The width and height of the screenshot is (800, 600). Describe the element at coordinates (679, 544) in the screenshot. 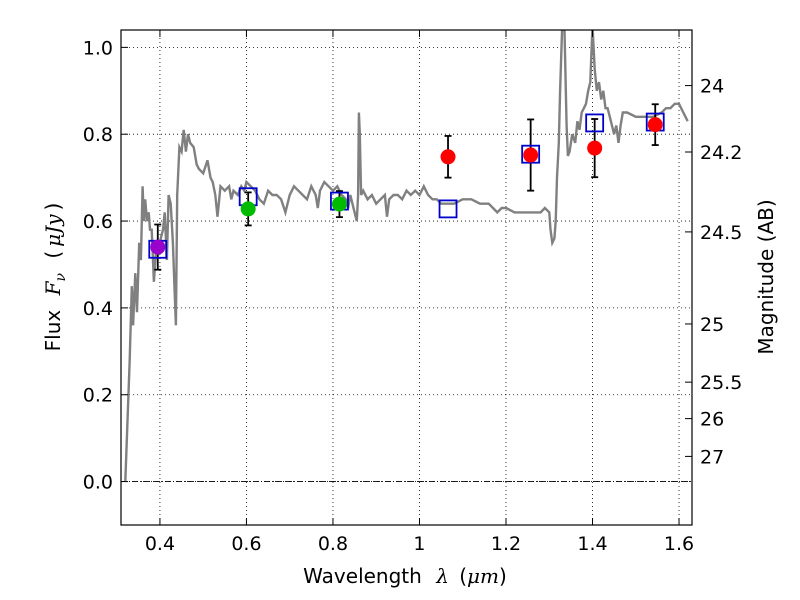

I see `x-tick-label-6: 1.6` at that location.